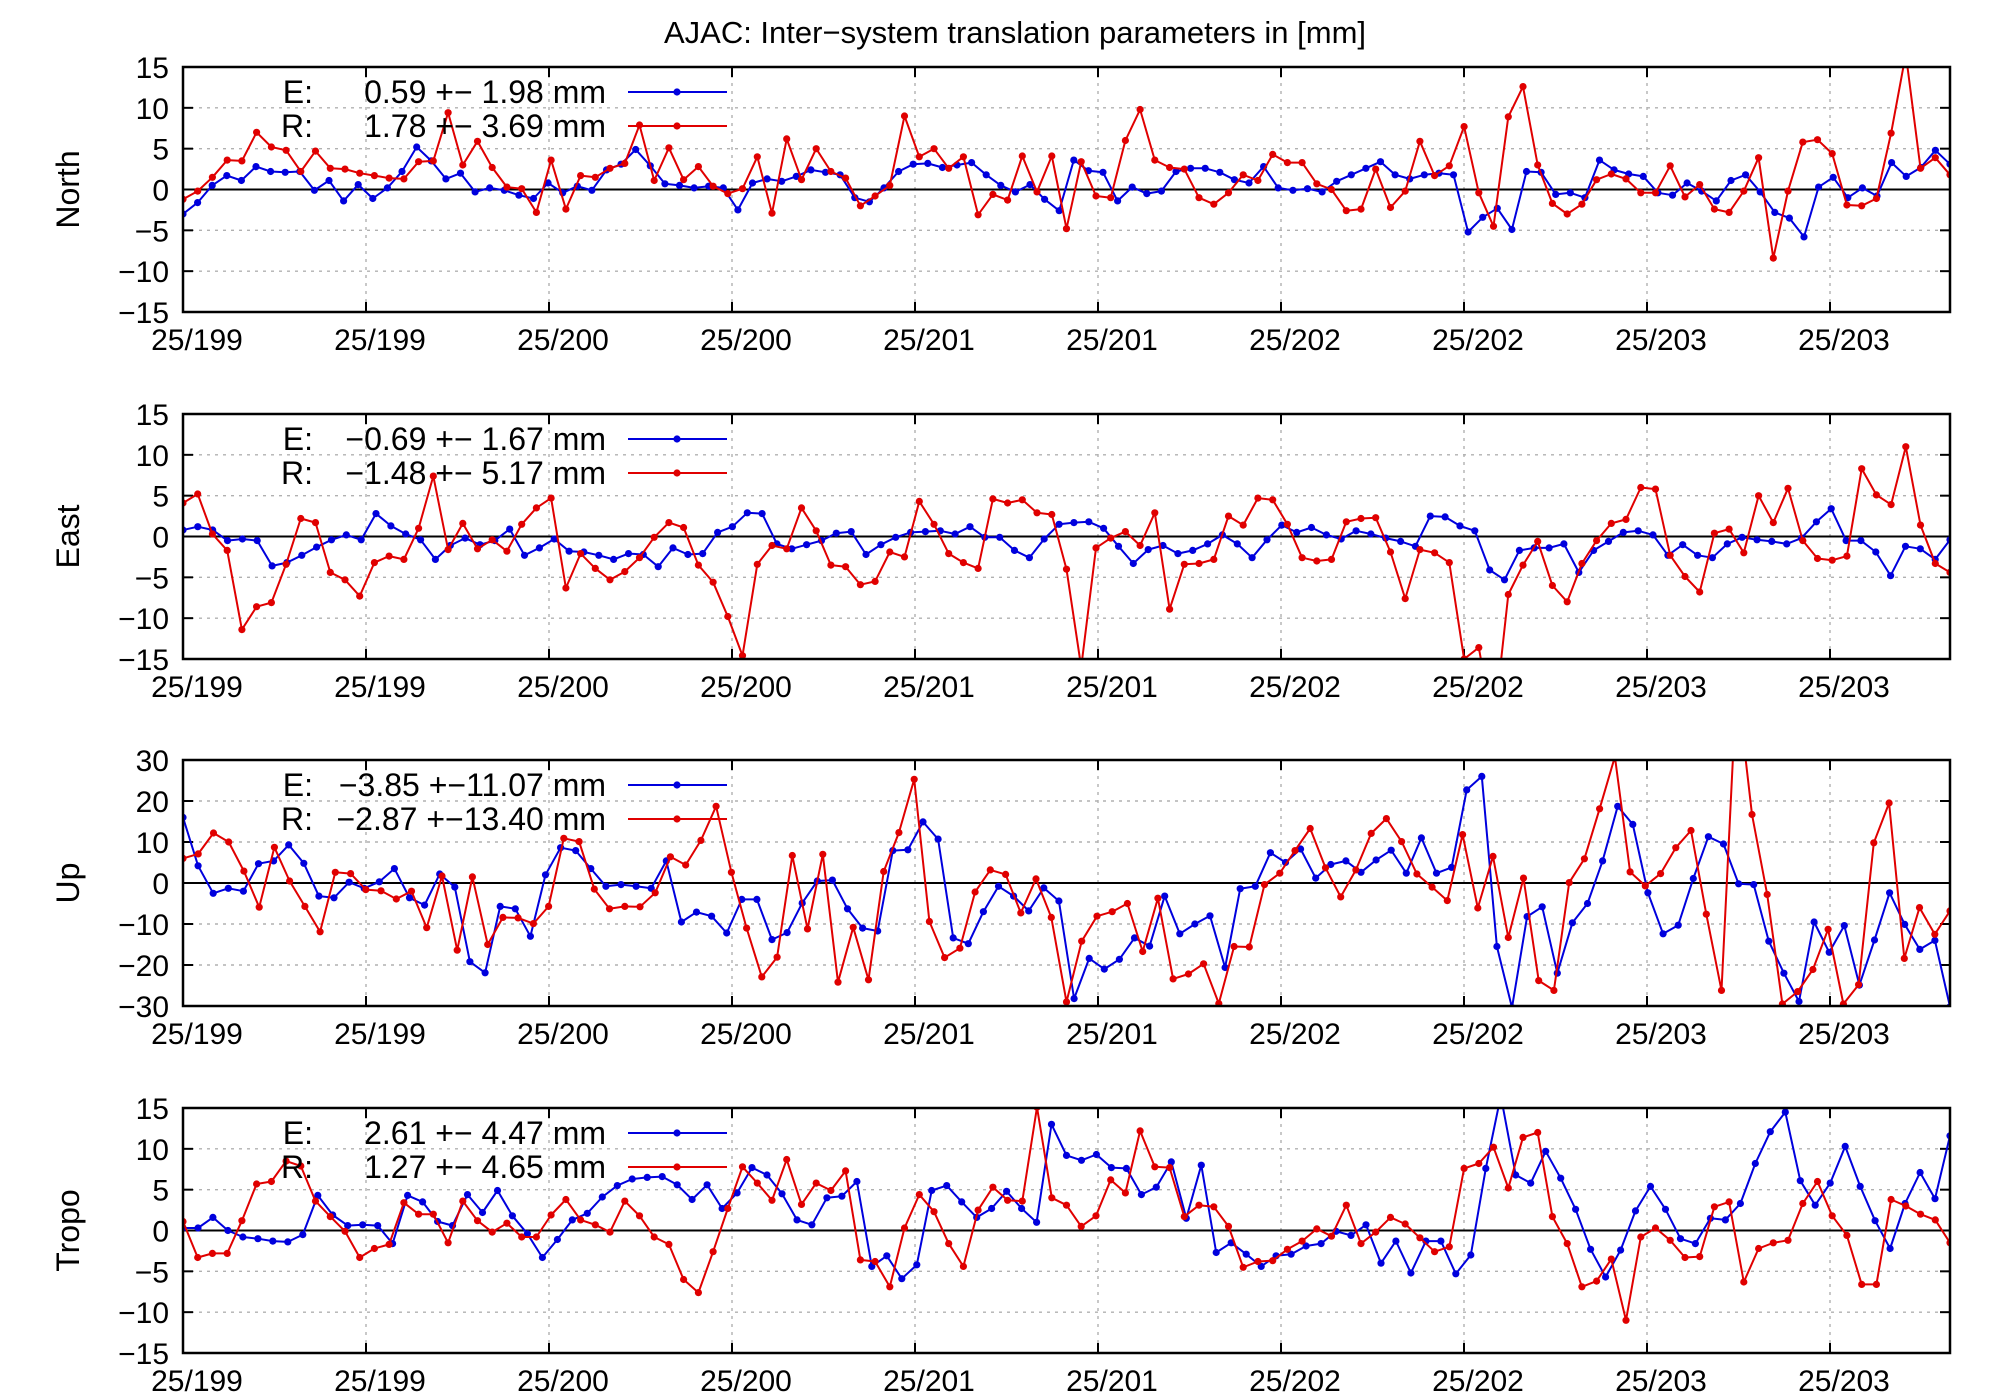 The image size is (2000, 1400). Describe the element at coordinates (746, 687) in the screenshot. I see `x-tick-label: 25/200` at that location.